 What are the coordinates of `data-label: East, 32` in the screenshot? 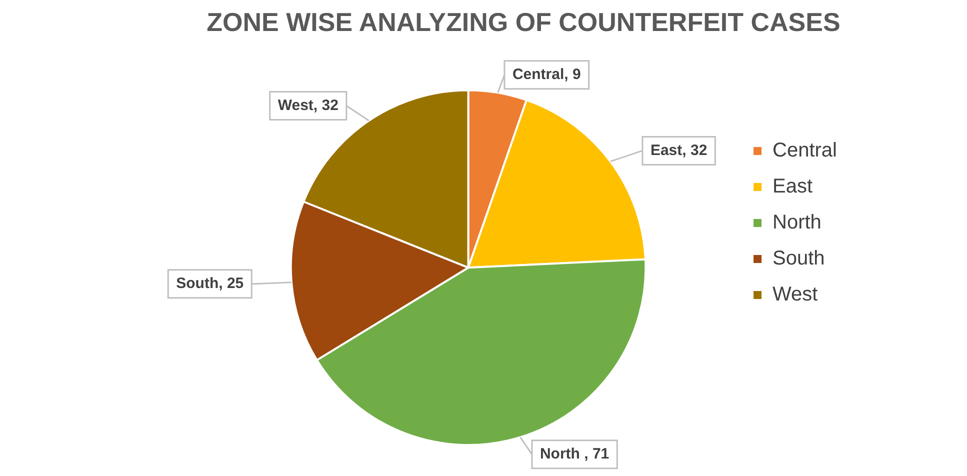 It's located at (679, 150).